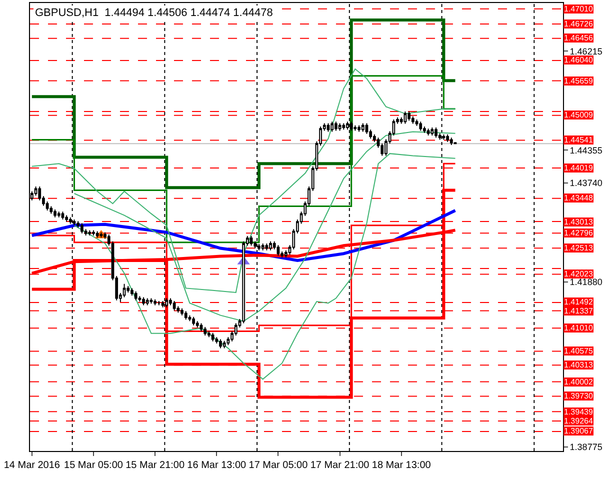 Image resolution: width=611 pixels, height=479 pixels. Describe the element at coordinates (586, 51) in the screenshot. I see `y-tick-label: 1.46215` at that location.